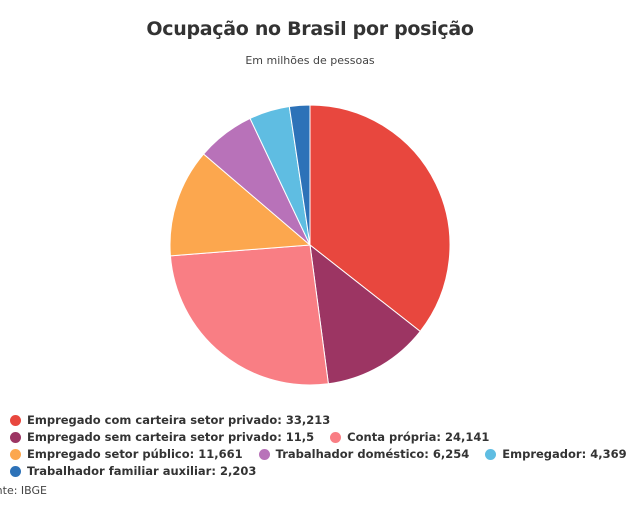 Image resolution: width=643 pixels, height=518 pixels. I want to click on chart-subtitle: Em milhões de pessoas, so click(310, 60).